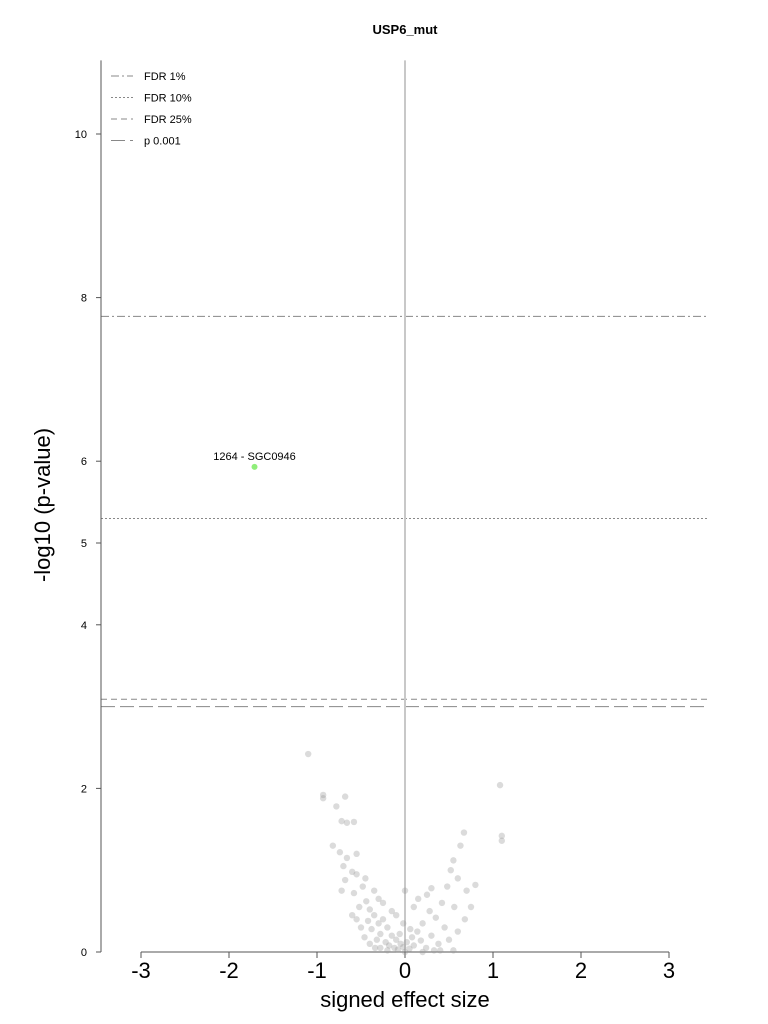 The width and height of the screenshot is (768, 1024). I want to click on y-tick-label: 5, so click(84, 544).